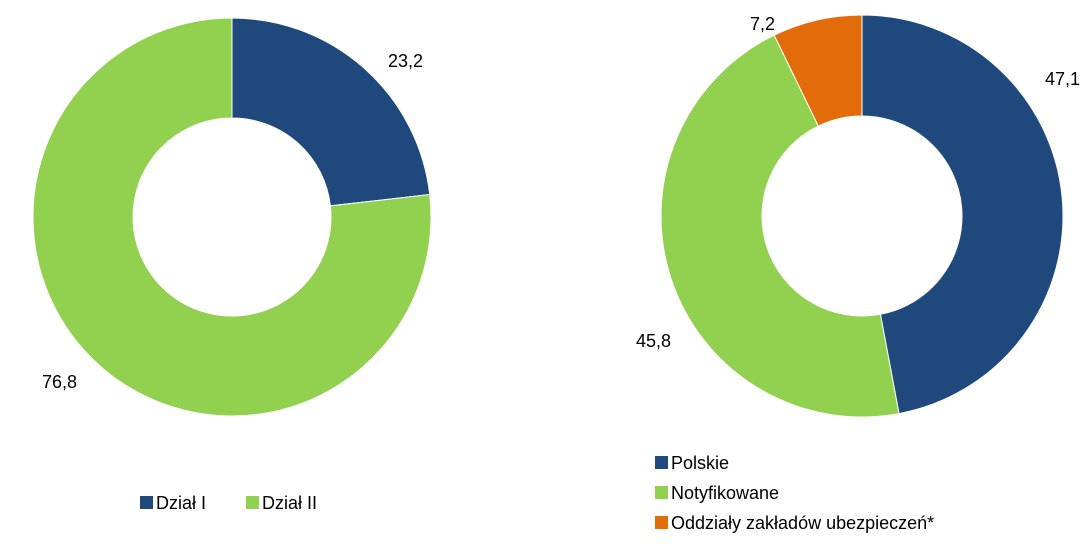  What do you see at coordinates (700, 463) in the screenshot?
I see `legend-label: Polskie` at bounding box center [700, 463].